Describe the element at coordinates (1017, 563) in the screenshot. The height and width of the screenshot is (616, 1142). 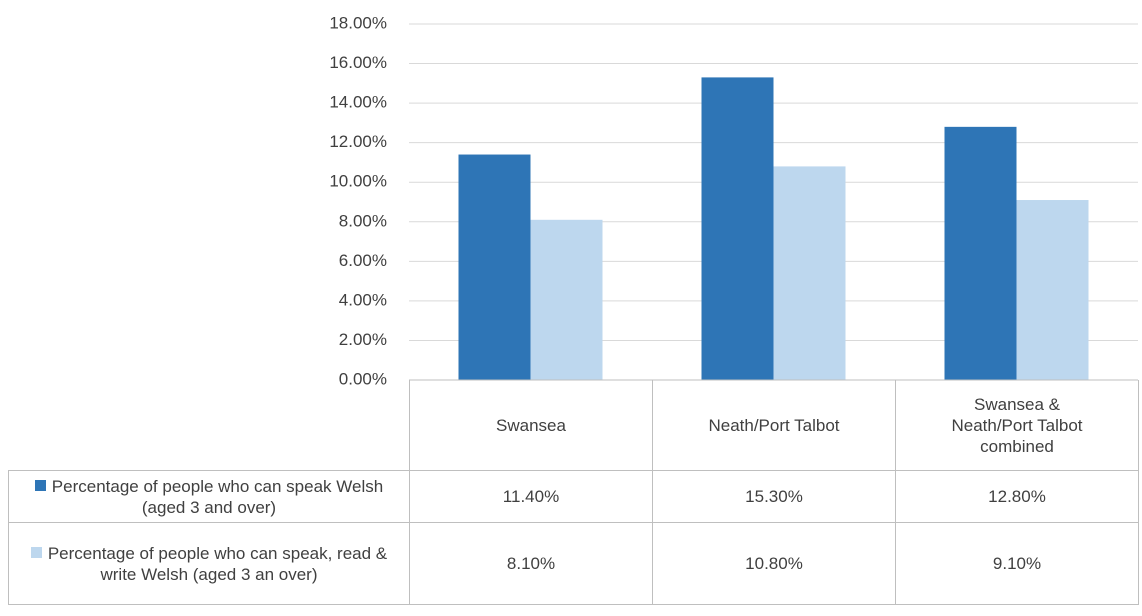
I see `data-label: 9.10%` at that location.